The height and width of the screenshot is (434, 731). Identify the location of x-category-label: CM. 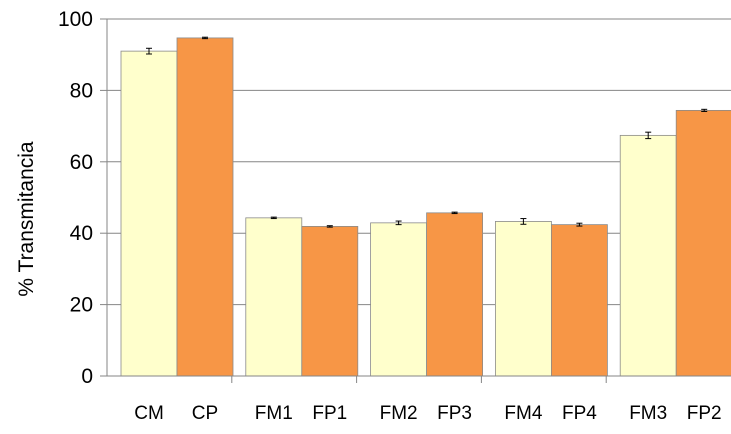
(149, 413).